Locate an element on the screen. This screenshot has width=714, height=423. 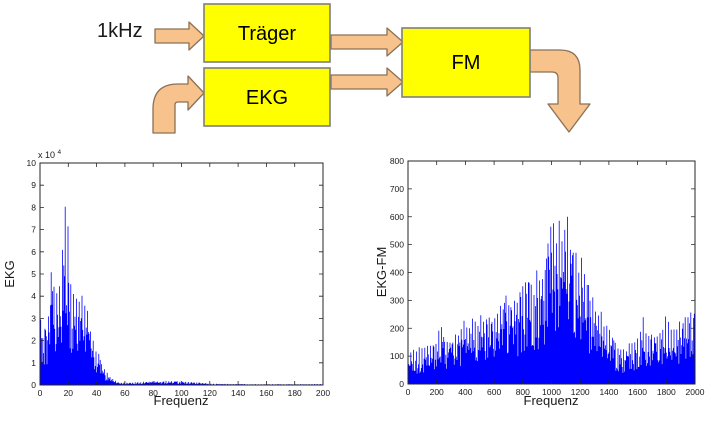
y-tick-label: 500 is located at coordinates (397, 245).